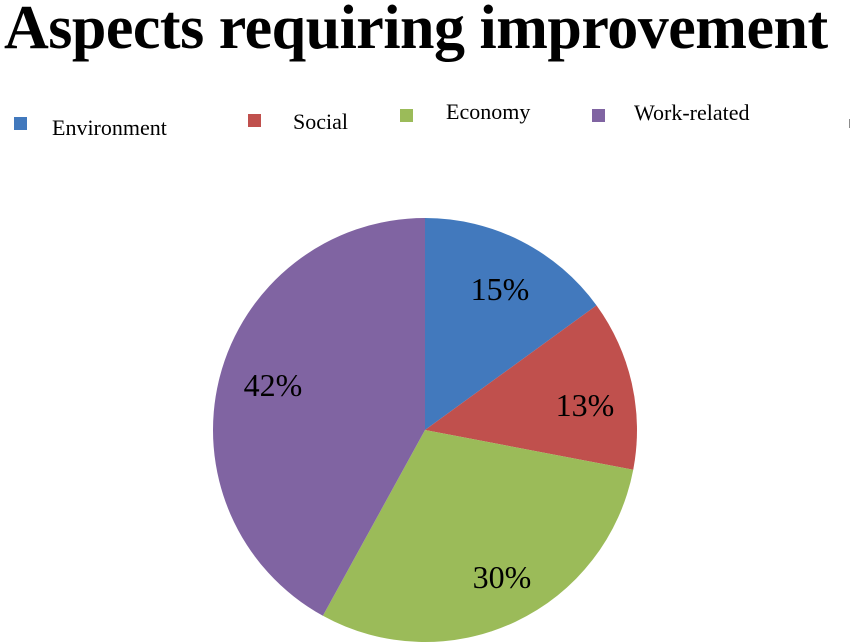  What do you see at coordinates (598, 115) in the screenshot?
I see `legend-swatch-work-related` at bounding box center [598, 115].